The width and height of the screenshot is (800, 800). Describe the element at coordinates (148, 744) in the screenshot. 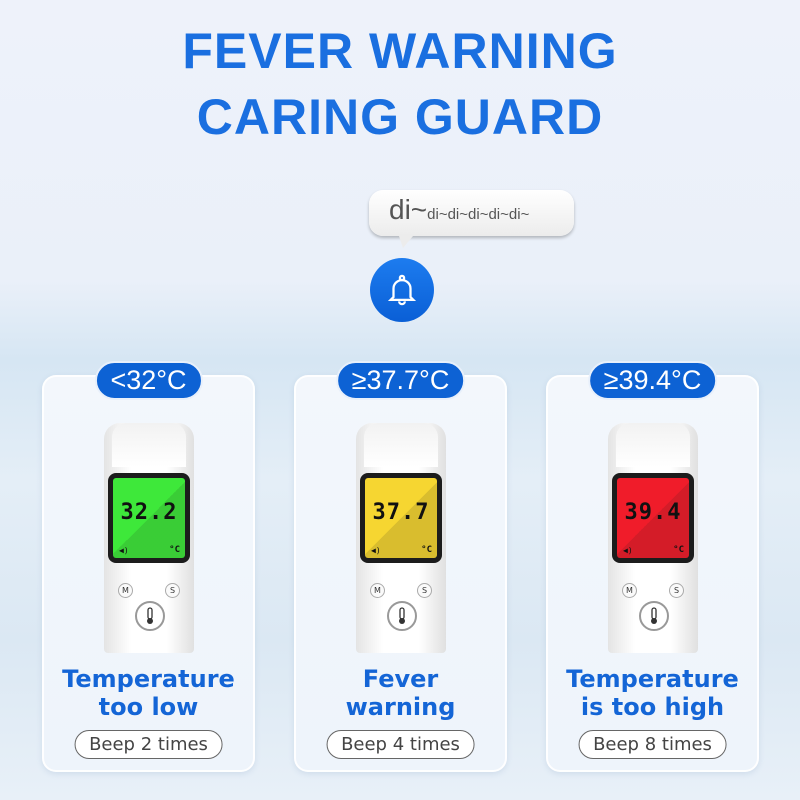

I see `beep-count-pill: Beep 2 times` at that location.